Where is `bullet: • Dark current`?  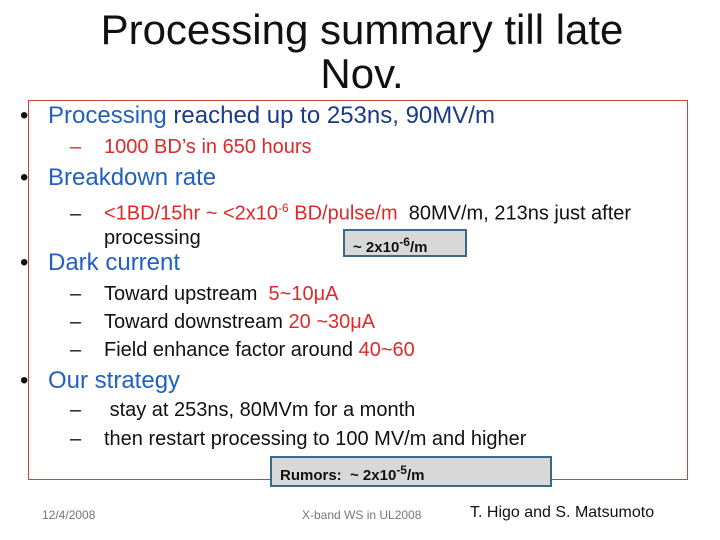 bullet: • Dark current is located at coordinates (100, 262).